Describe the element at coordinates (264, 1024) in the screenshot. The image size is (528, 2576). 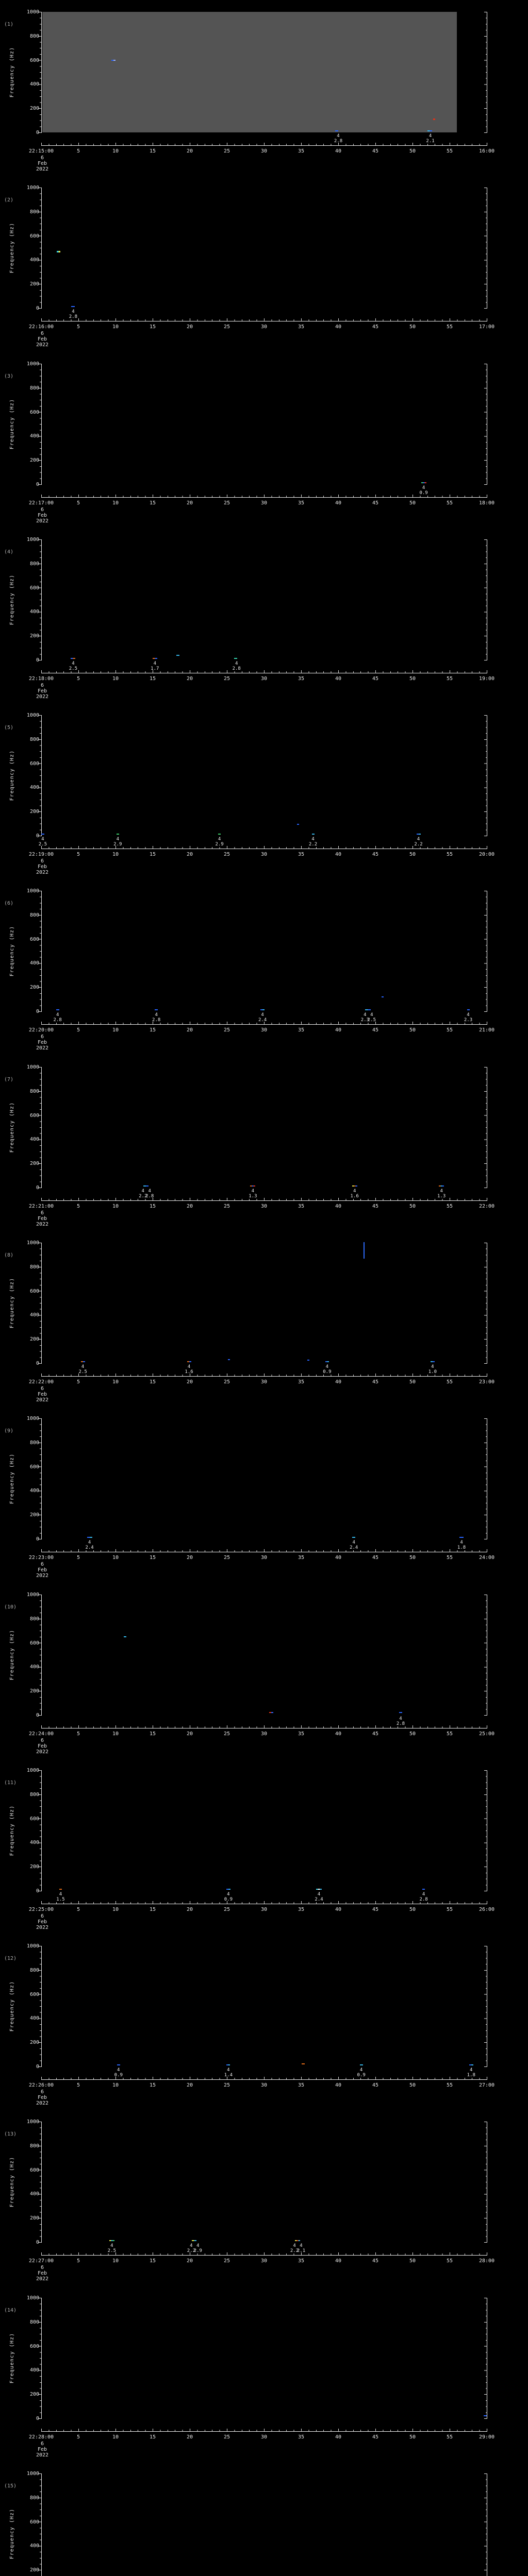
I see `x-axis-line` at that location.